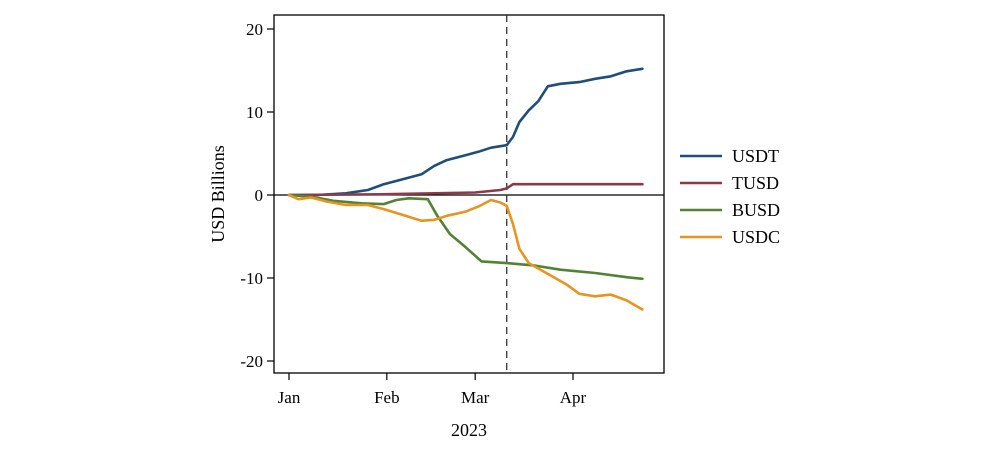  I want to click on series-line-usdt, so click(465, 132).